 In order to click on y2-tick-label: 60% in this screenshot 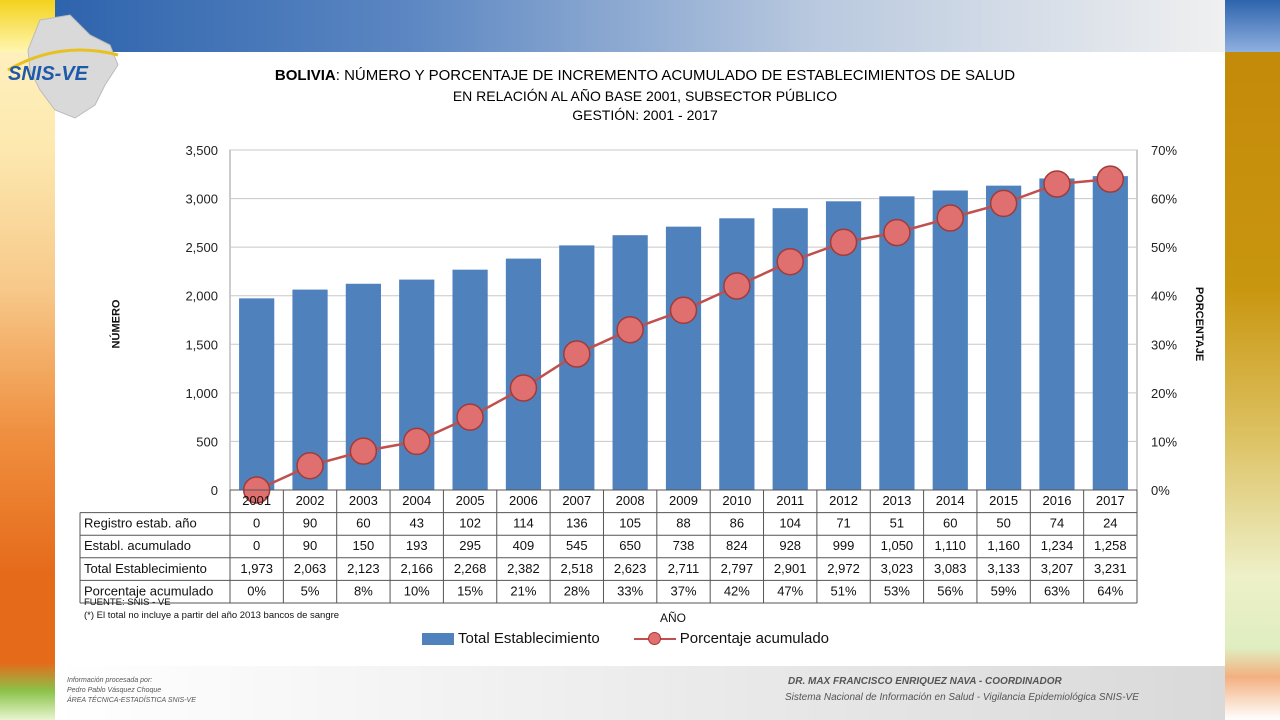, I will do `click(1164, 199)`.